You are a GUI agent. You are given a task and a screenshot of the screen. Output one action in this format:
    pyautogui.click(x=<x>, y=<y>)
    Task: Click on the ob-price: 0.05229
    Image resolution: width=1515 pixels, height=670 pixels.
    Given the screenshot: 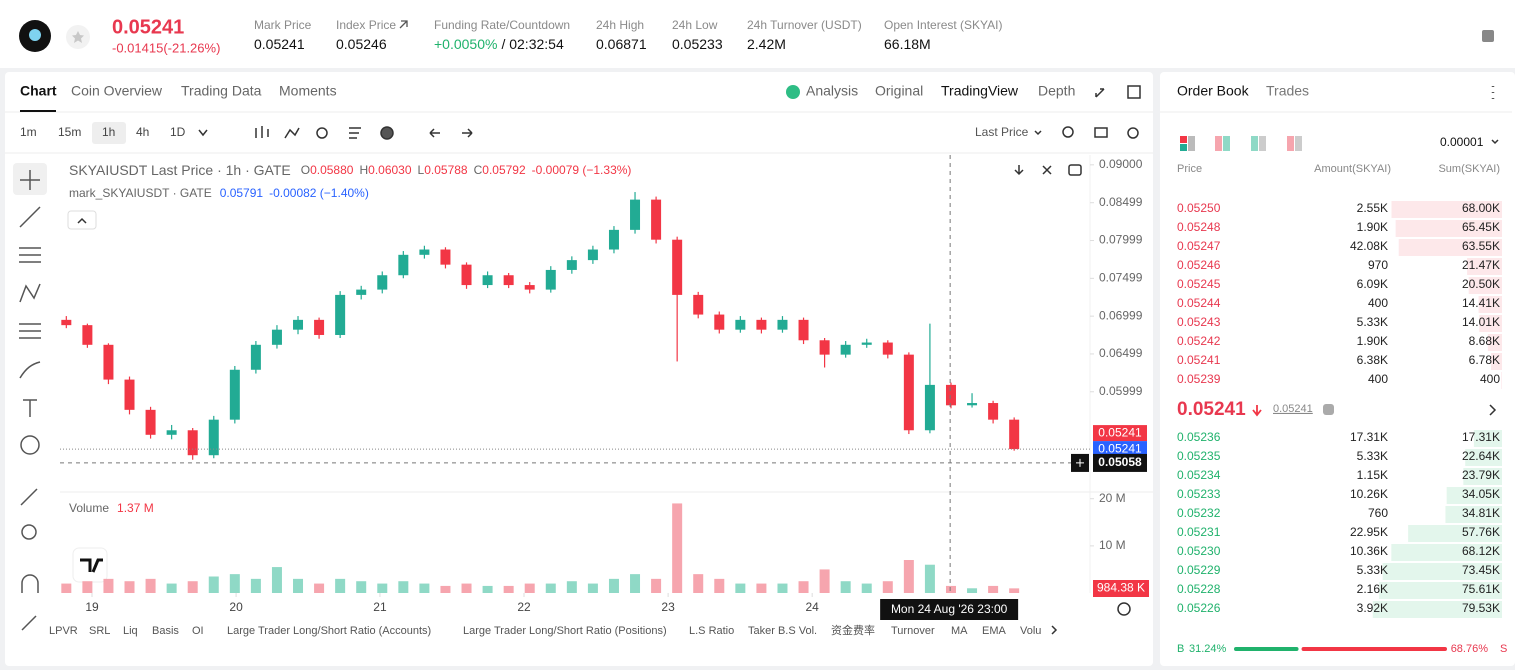 What is the action you would take?
    pyautogui.click(x=1199, y=570)
    